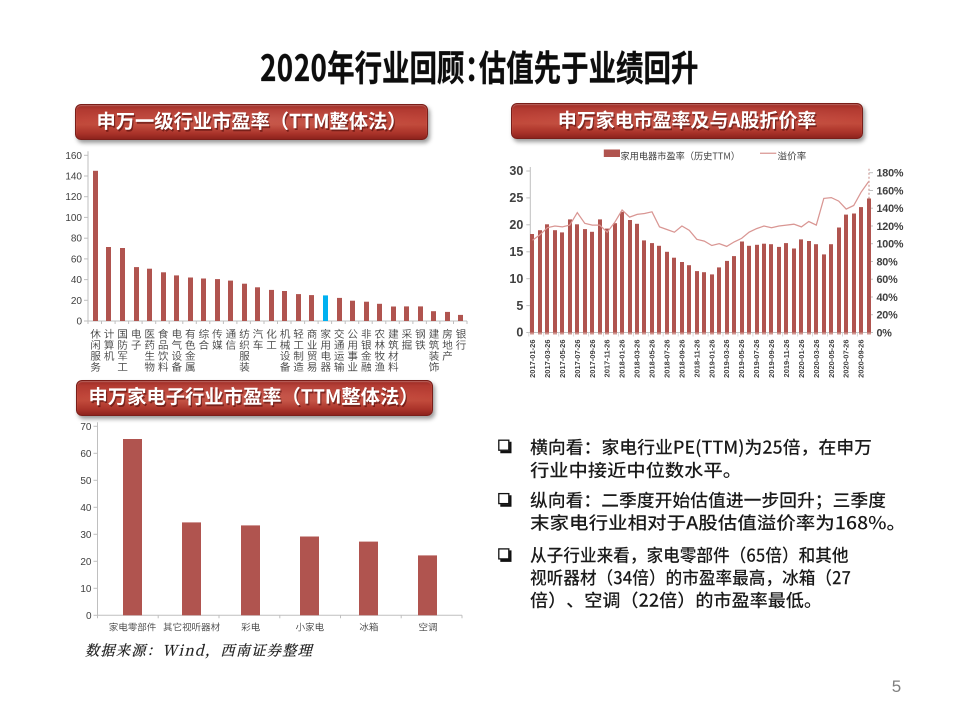  What do you see at coordinates (547, 359) in the screenshot?
I see `svg-text: 2017-03-26` at bounding box center [547, 359].